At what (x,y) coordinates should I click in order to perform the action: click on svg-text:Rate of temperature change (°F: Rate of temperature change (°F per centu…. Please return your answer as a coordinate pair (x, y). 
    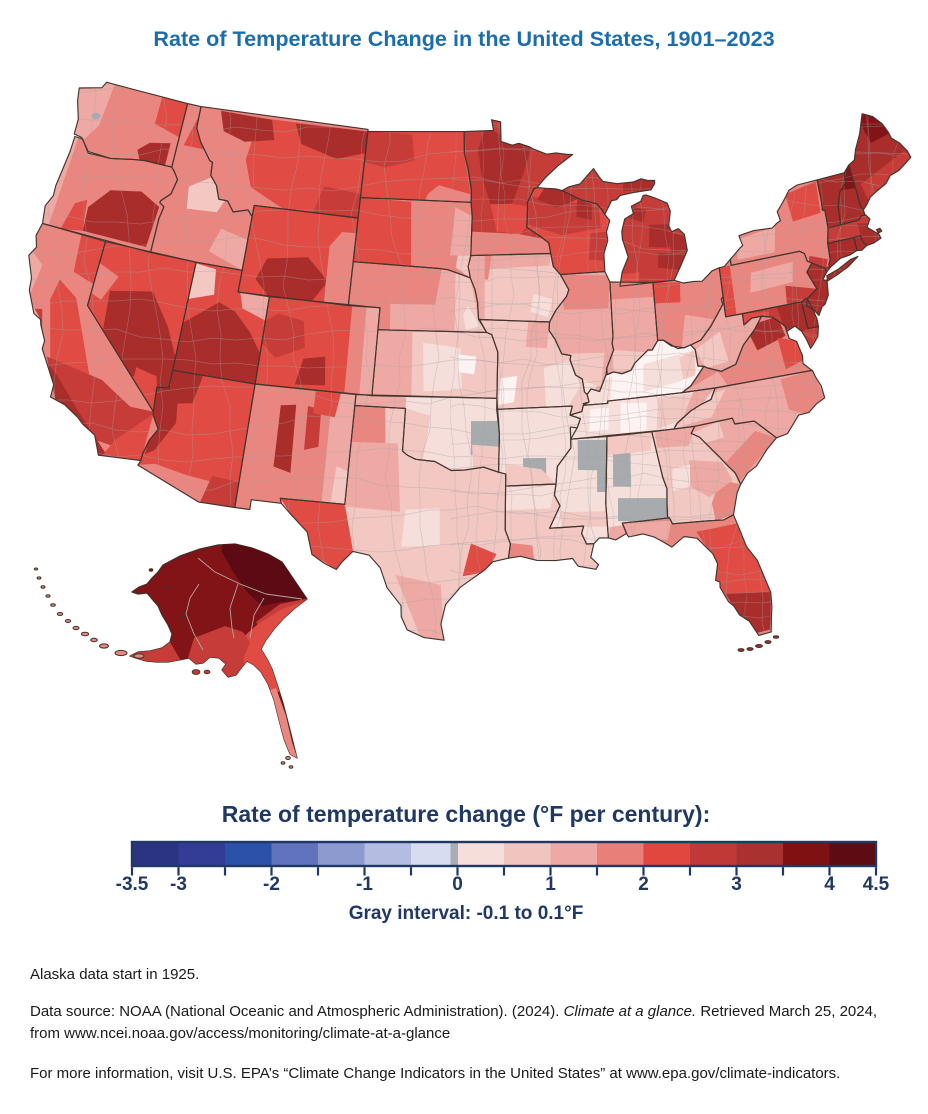
    Looking at the image, I should click on (466, 814).